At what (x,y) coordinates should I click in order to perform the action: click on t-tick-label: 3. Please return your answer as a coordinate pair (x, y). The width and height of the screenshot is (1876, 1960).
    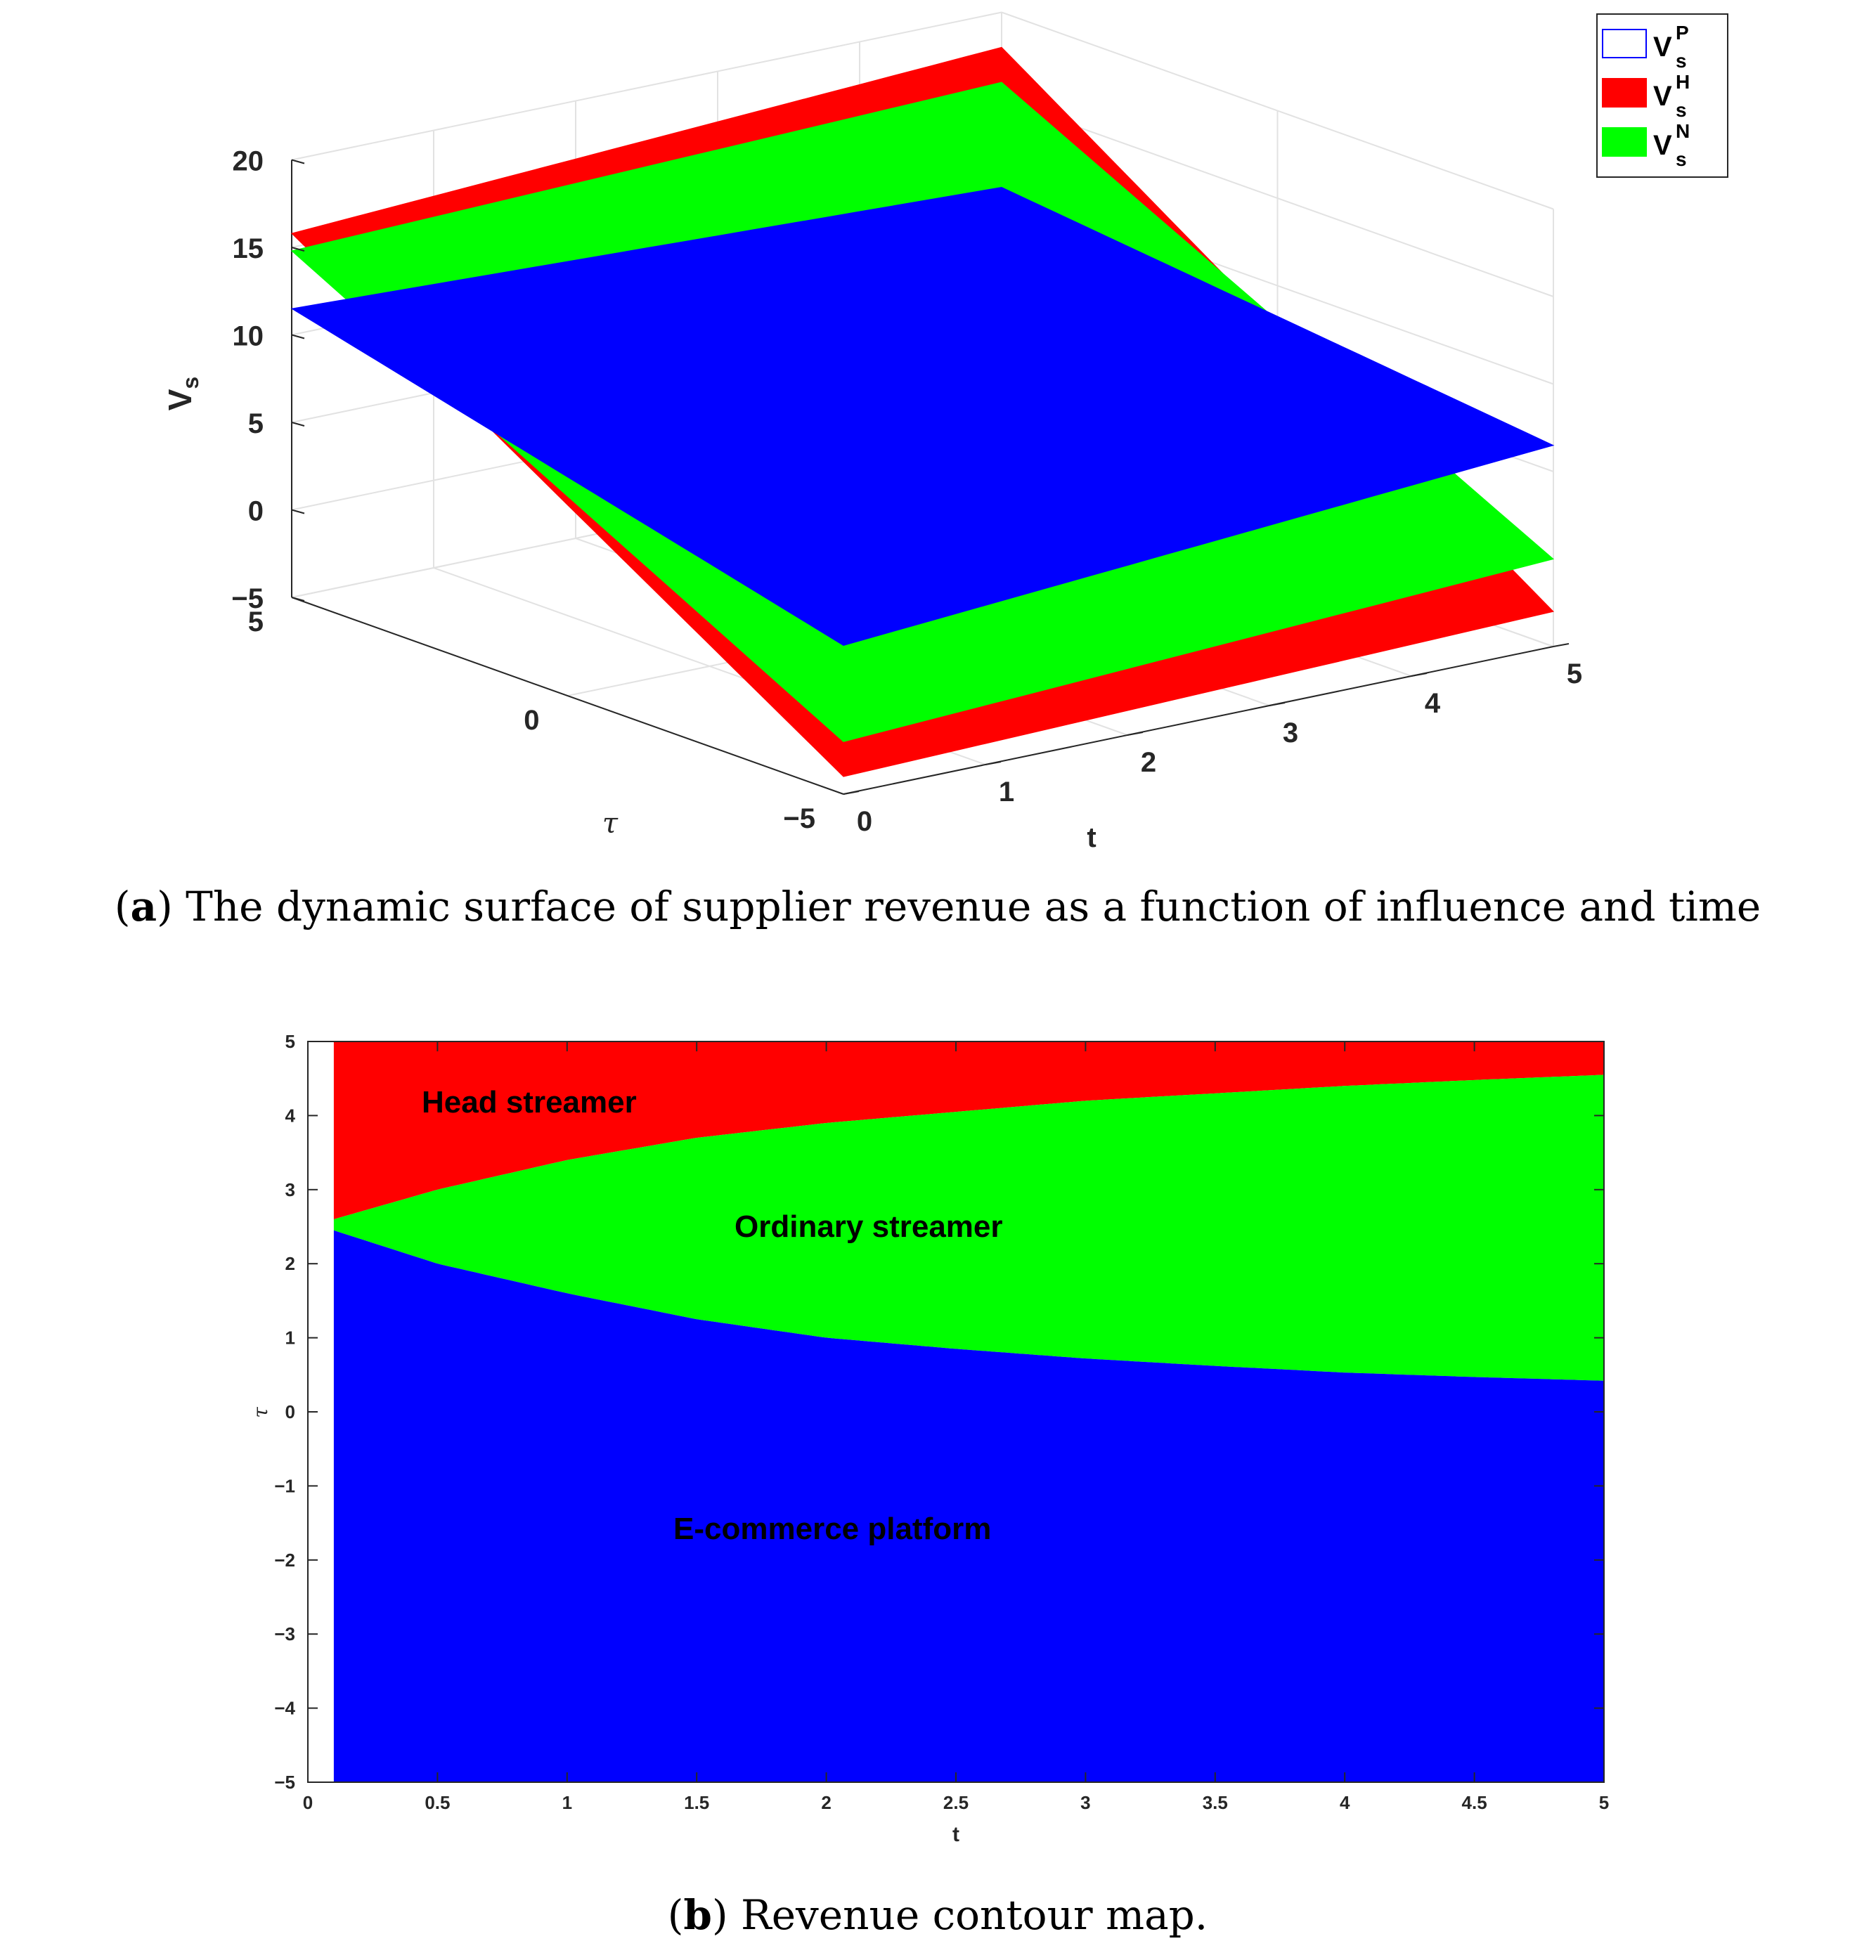
    Looking at the image, I should click on (1290, 733).